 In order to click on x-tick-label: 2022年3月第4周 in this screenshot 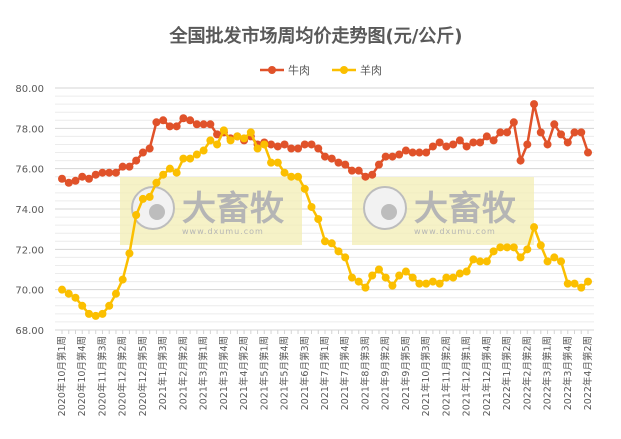, I will do `click(568, 373)`.